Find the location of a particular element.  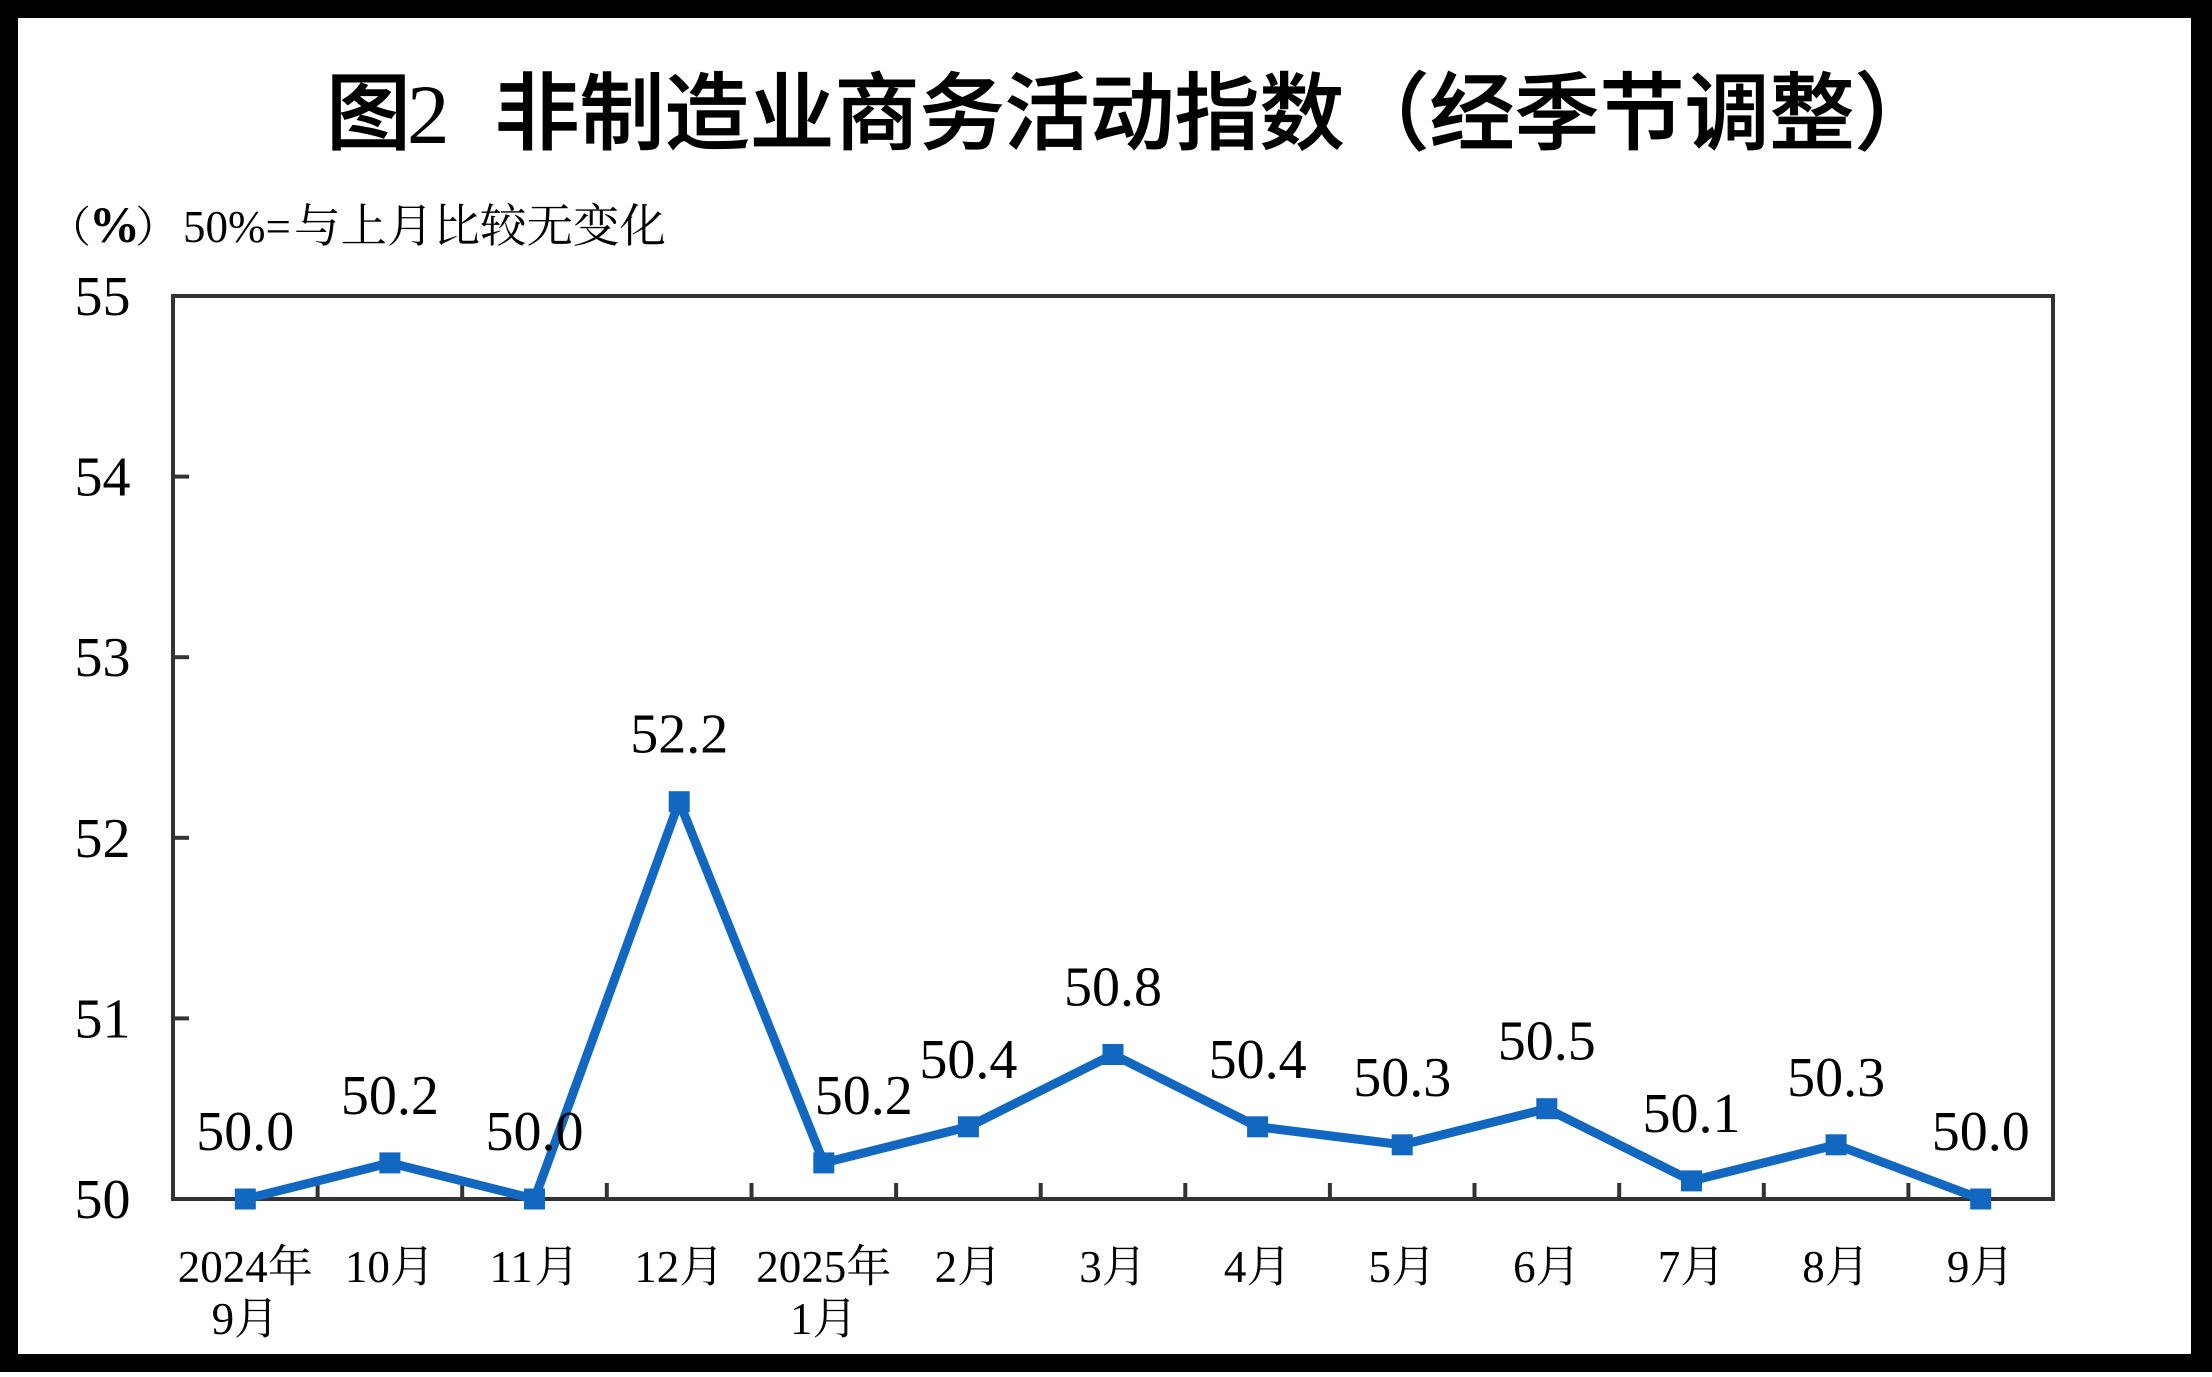

svg-text: 52.2 is located at coordinates (679, 735).